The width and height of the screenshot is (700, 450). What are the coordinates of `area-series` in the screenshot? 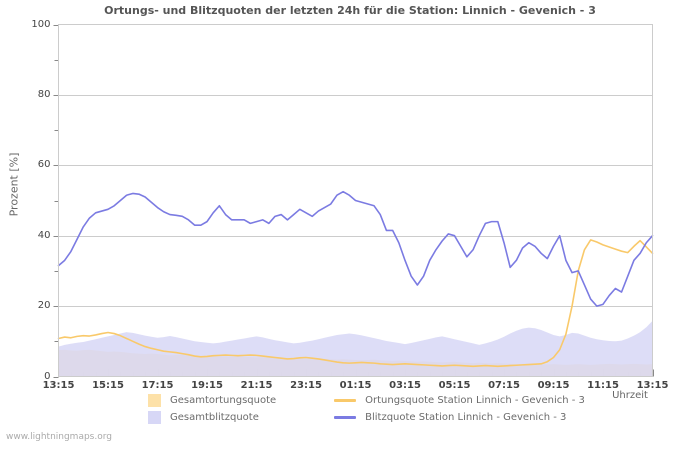 It's located at (355, 348).